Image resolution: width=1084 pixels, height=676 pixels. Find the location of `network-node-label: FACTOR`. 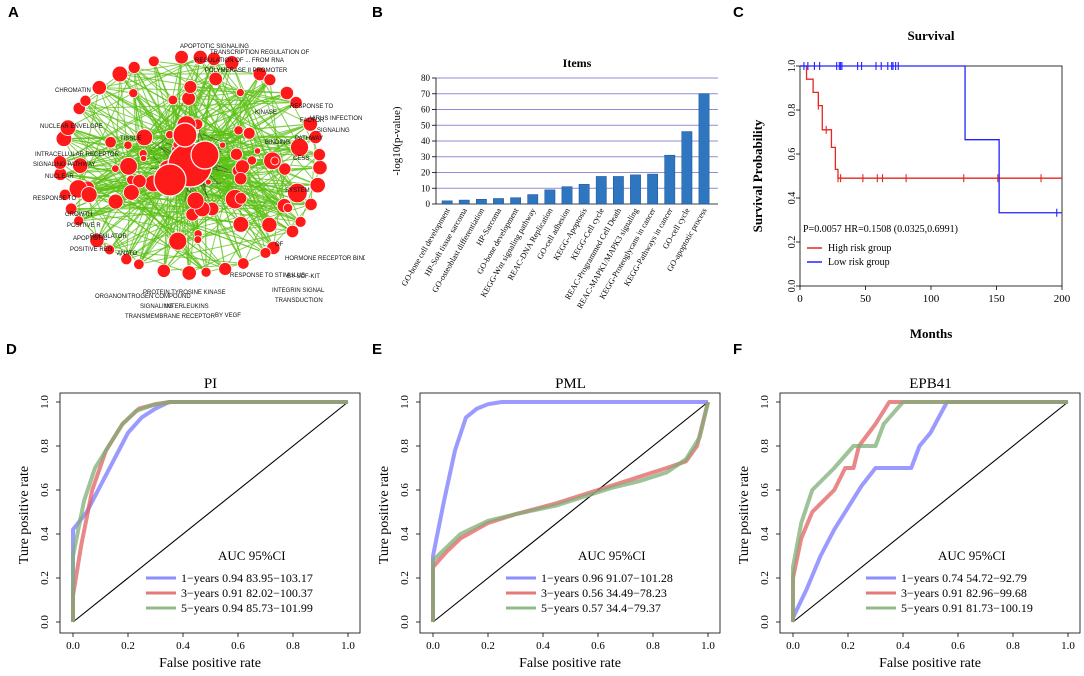

network-node-label: FACTOR is located at coordinates (312, 121).